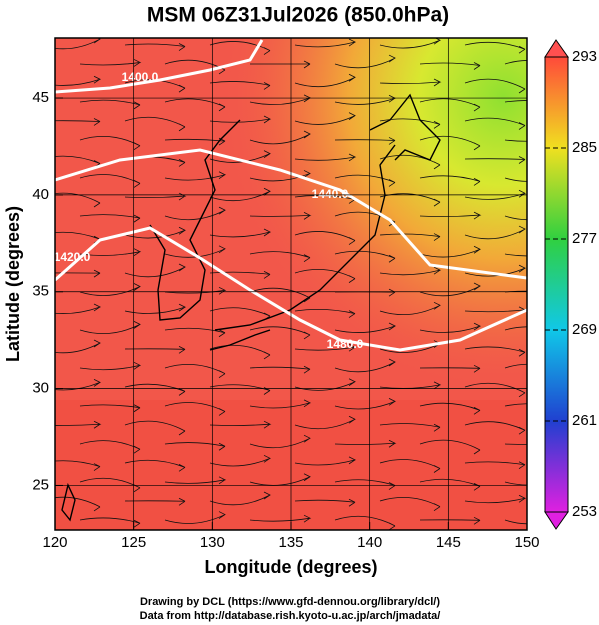  What do you see at coordinates (13, 284) in the screenshot?
I see `y-axis-label: Latitude (degrees)` at bounding box center [13, 284].